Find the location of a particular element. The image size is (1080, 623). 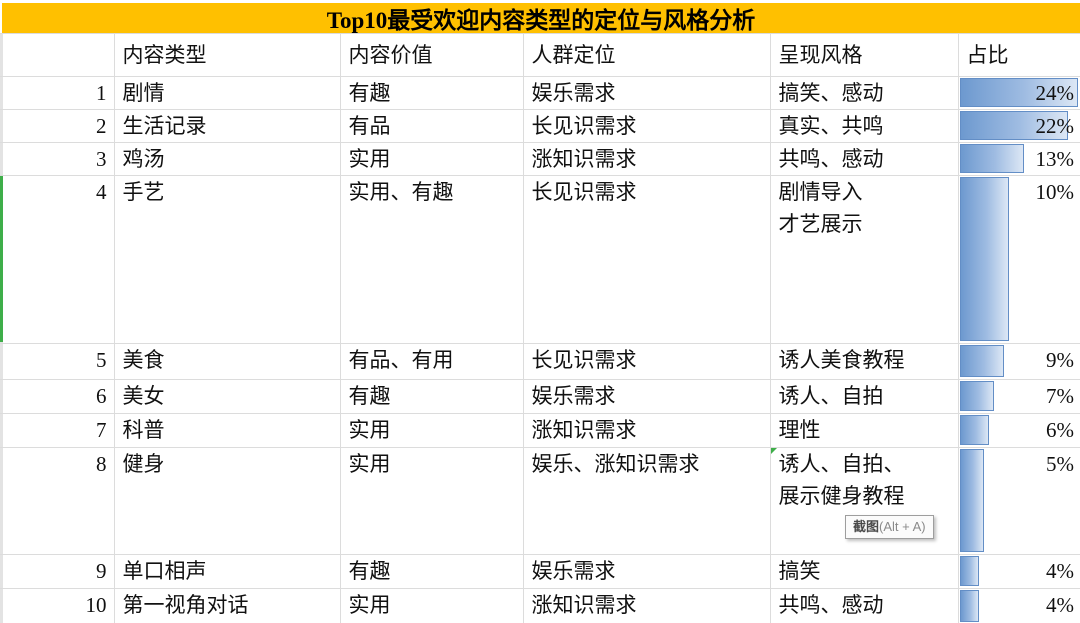

cell-style: 搞笑、感动 is located at coordinates (864, 93).